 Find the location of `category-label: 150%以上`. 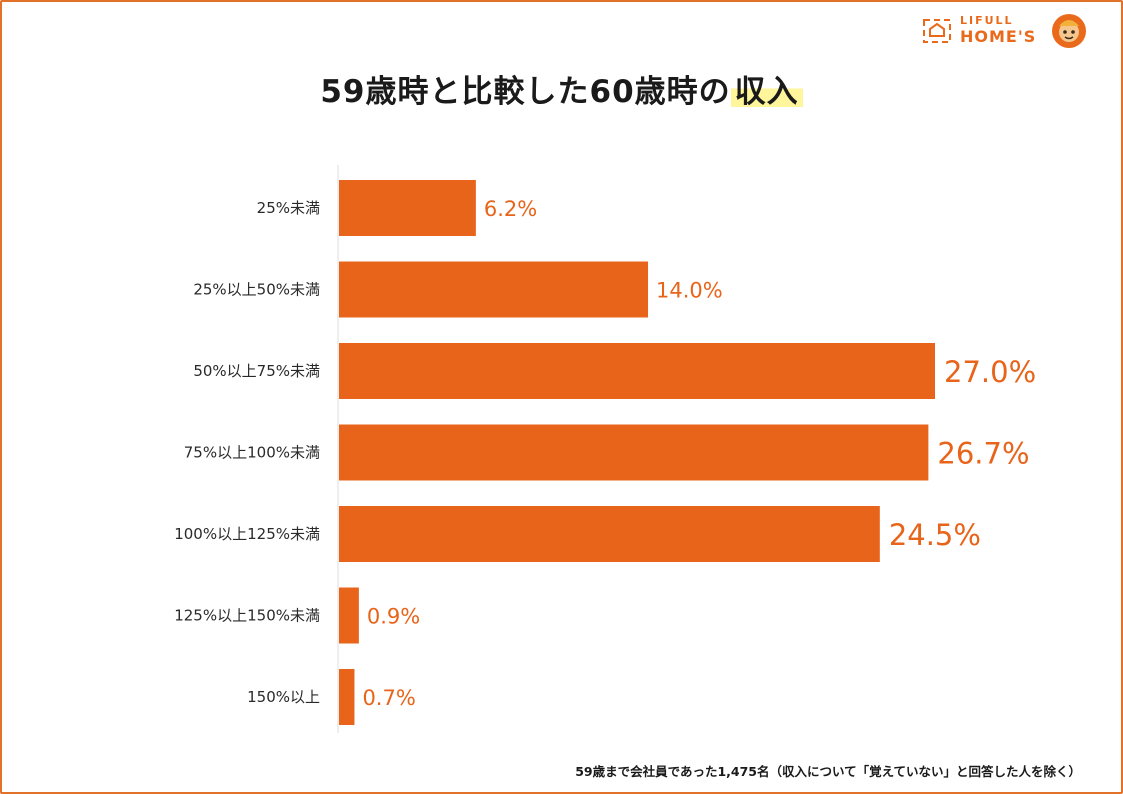

category-label: 150%以上 is located at coordinates (283, 697).